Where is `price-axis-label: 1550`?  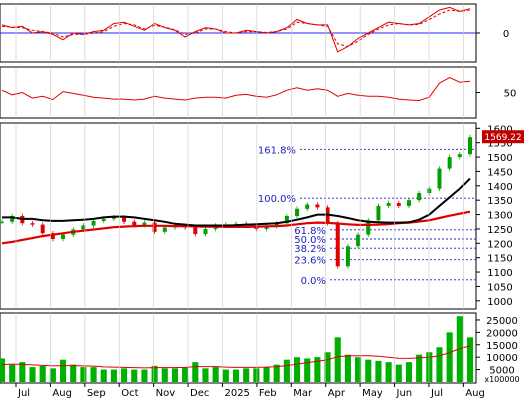
price-axis-label: 1550 is located at coordinates (499, 144).